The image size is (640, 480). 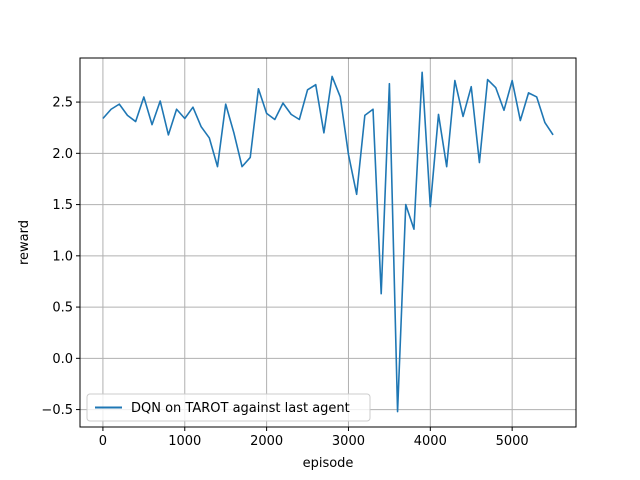 I want to click on x-tick-label: 1000, so click(x=184, y=441).